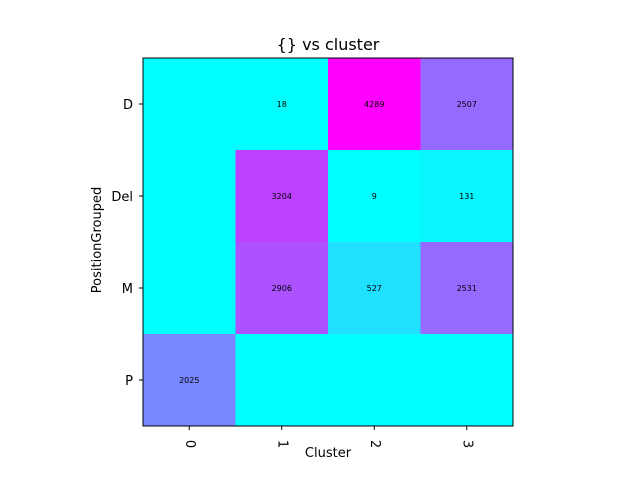 The width and height of the screenshot is (640, 480). What do you see at coordinates (281, 444) in the screenshot?
I see `x-tick-label: 1` at bounding box center [281, 444].